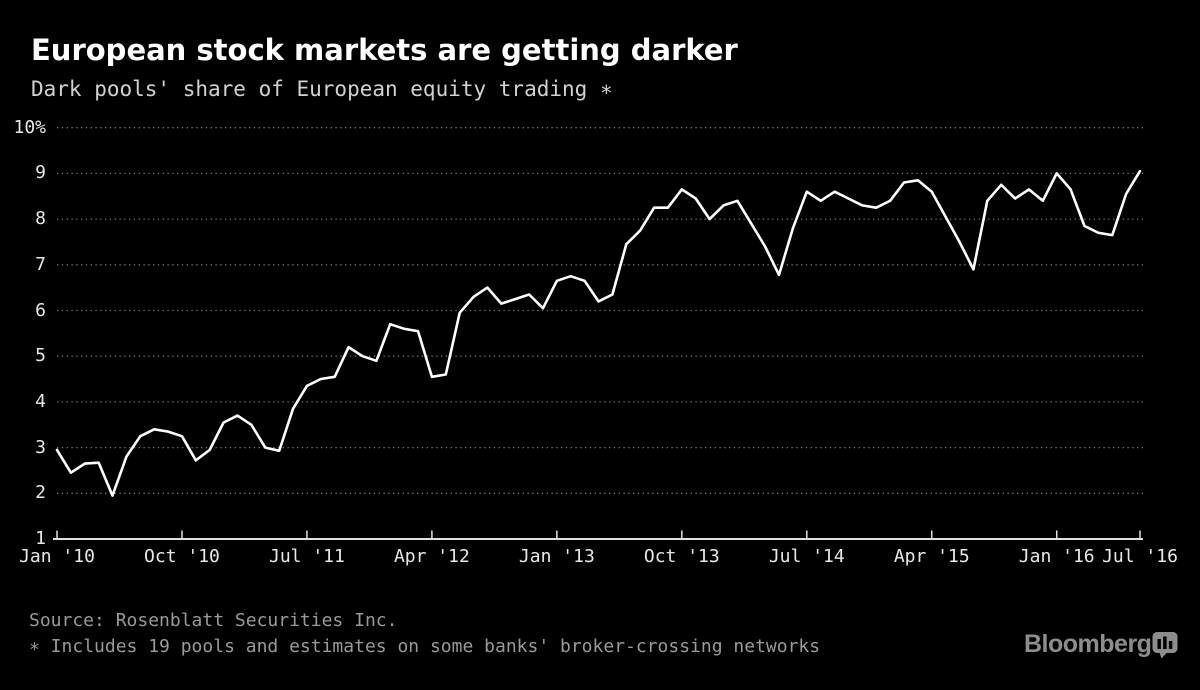 Image resolution: width=1200 pixels, height=690 pixels. I want to click on y-axis-label: 2, so click(40, 493).